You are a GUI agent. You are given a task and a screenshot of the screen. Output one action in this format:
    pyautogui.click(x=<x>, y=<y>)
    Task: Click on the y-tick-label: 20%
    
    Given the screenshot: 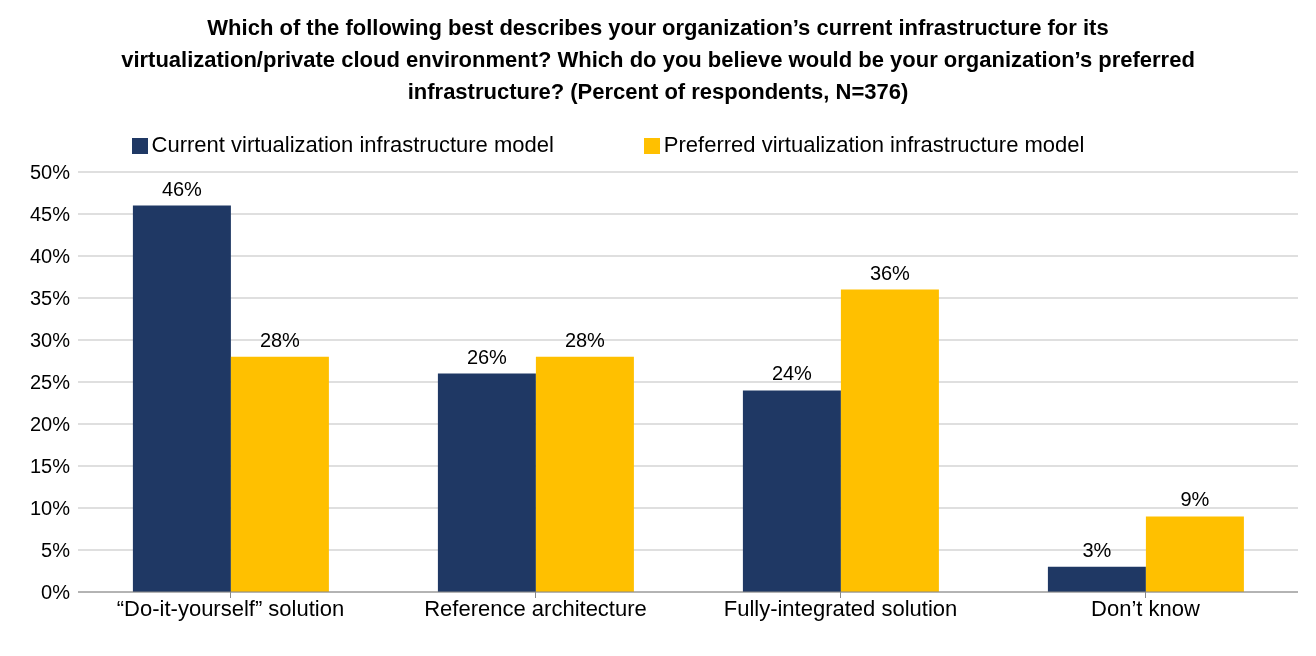 What is the action you would take?
    pyautogui.click(x=50, y=424)
    